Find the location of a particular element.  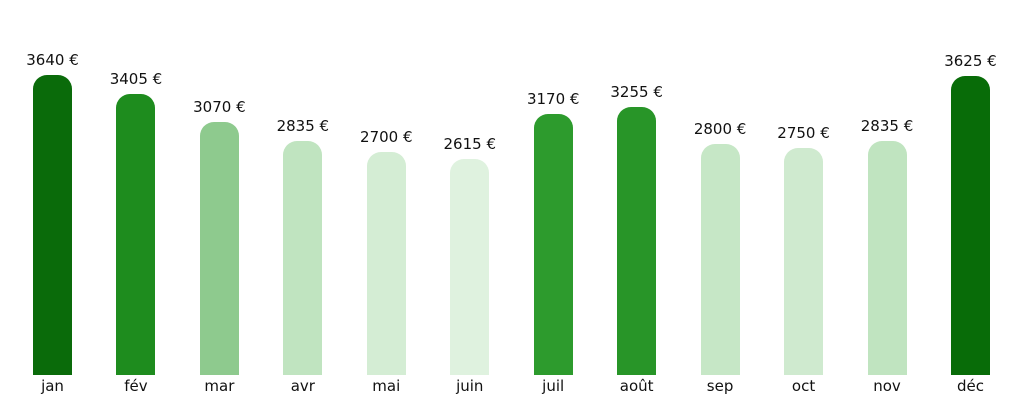

bar-juin is located at coordinates (470, 267).